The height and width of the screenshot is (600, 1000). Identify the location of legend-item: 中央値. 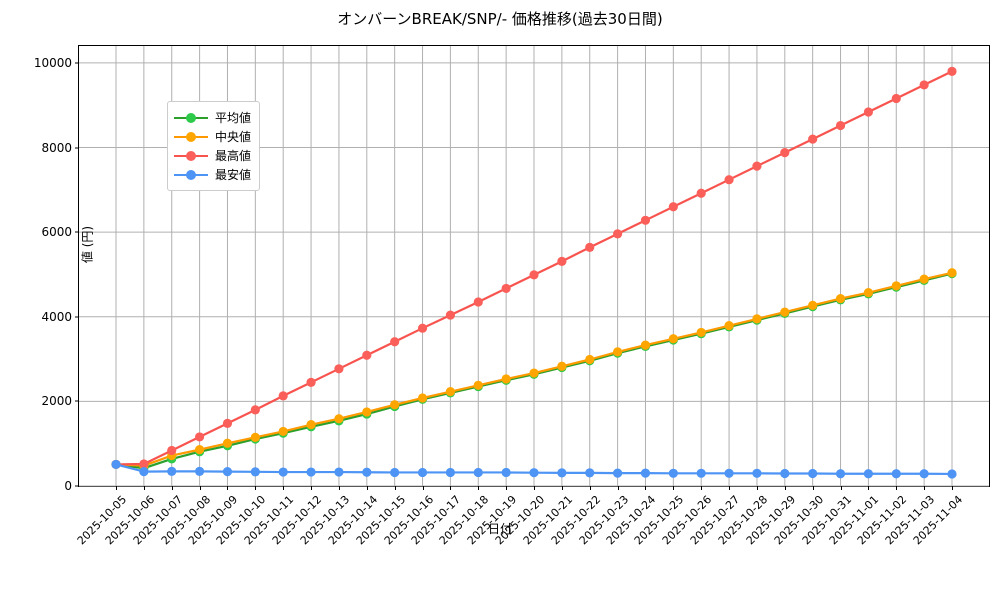
(212, 136).